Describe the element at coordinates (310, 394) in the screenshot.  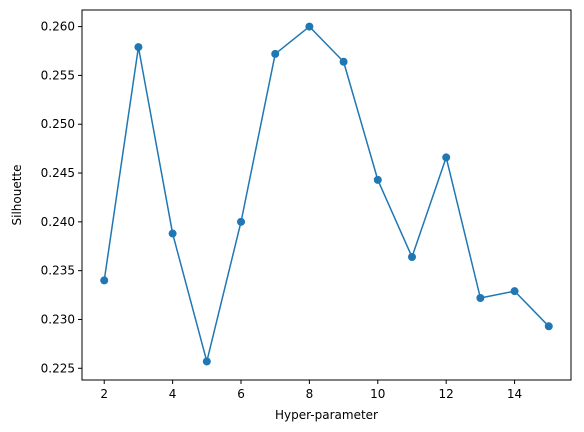
I see `x-tick-label-8: 8` at that location.